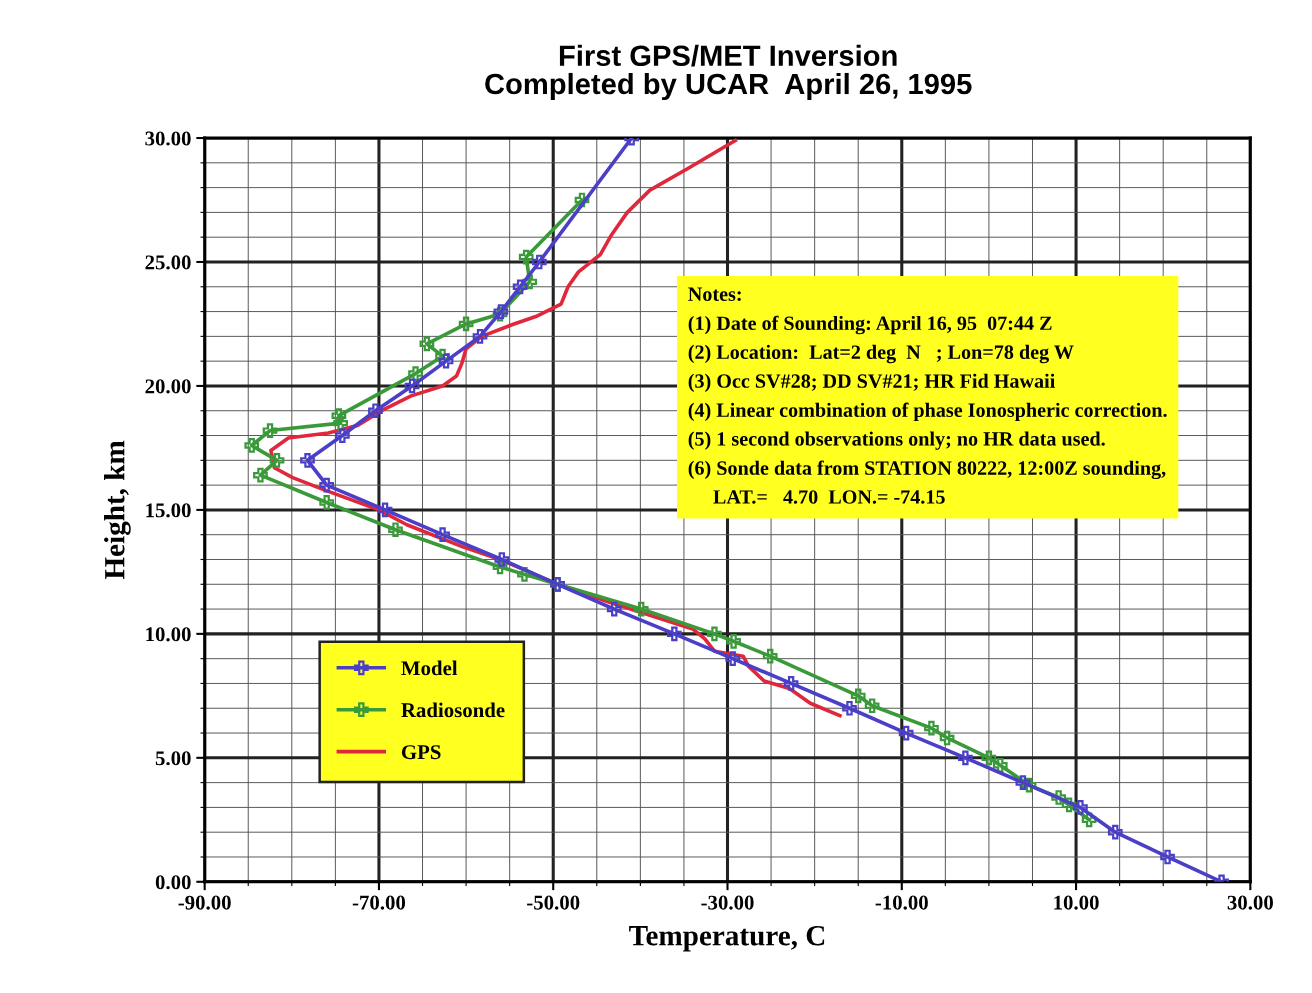 This screenshot has width=1312, height=993. Describe the element at coordinates (727, 938) in the screenshot. I see `x-axis-title: Temperature, C` at that location.